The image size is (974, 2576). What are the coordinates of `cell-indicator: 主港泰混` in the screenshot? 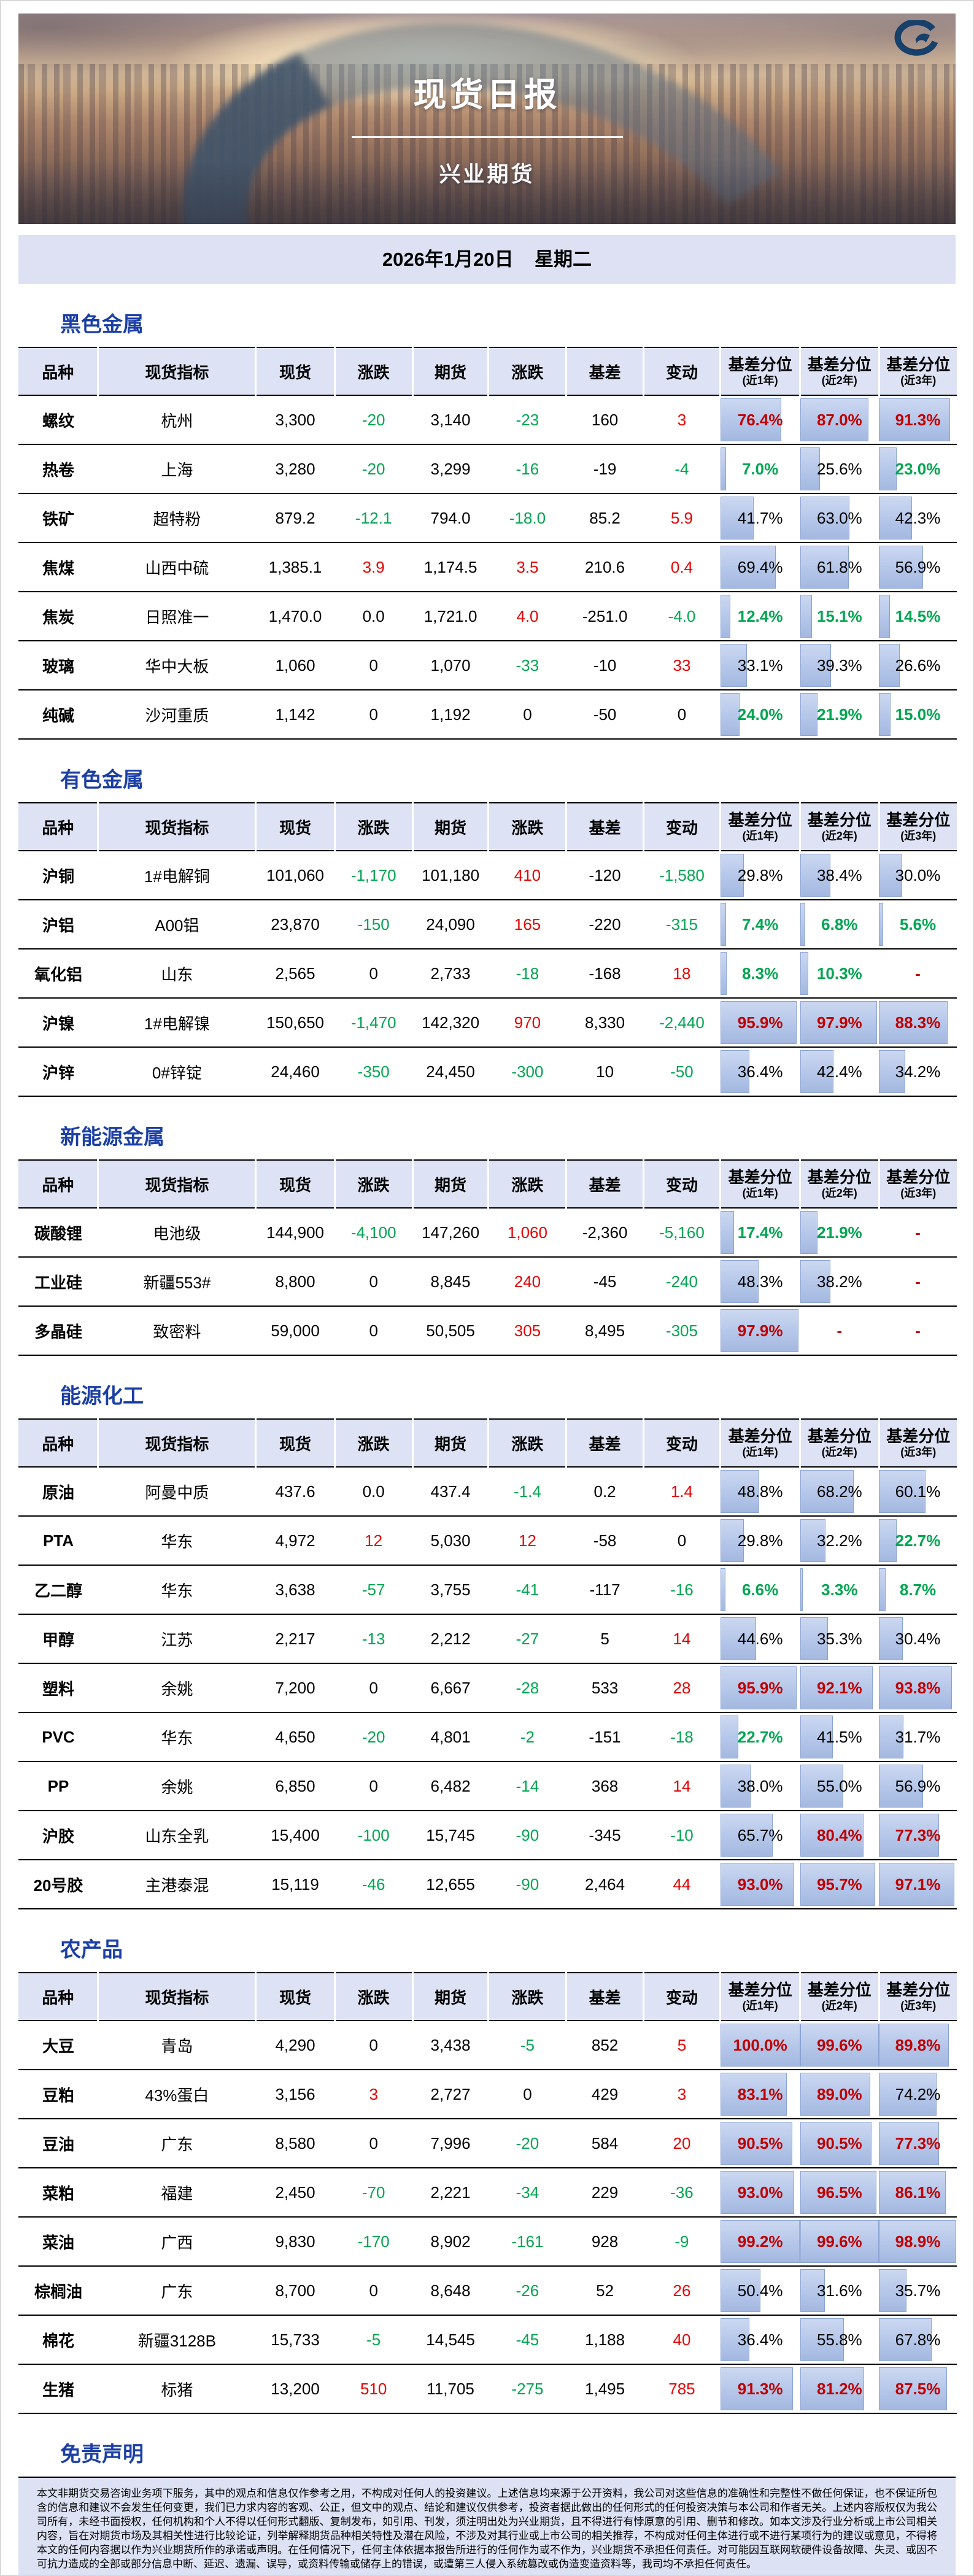 It's located at (177, 1884).